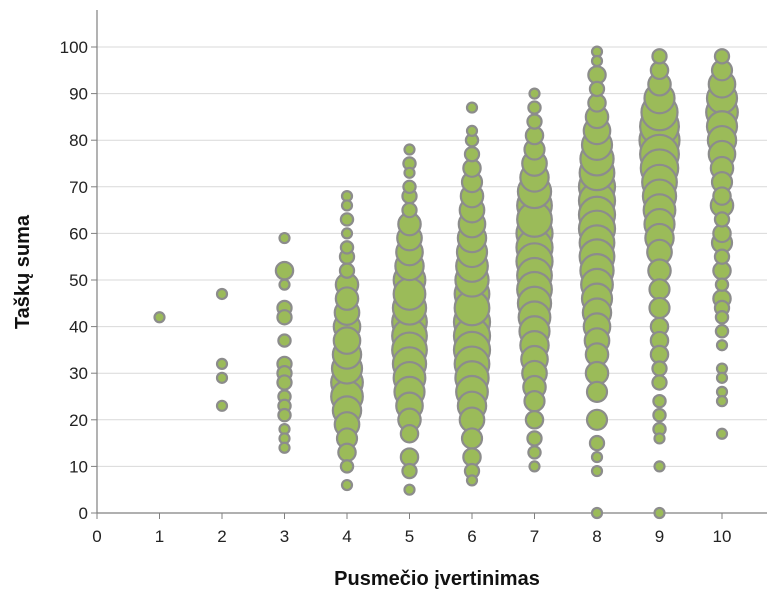  I want to click on x-tick-label: 6, so click(471, 536).